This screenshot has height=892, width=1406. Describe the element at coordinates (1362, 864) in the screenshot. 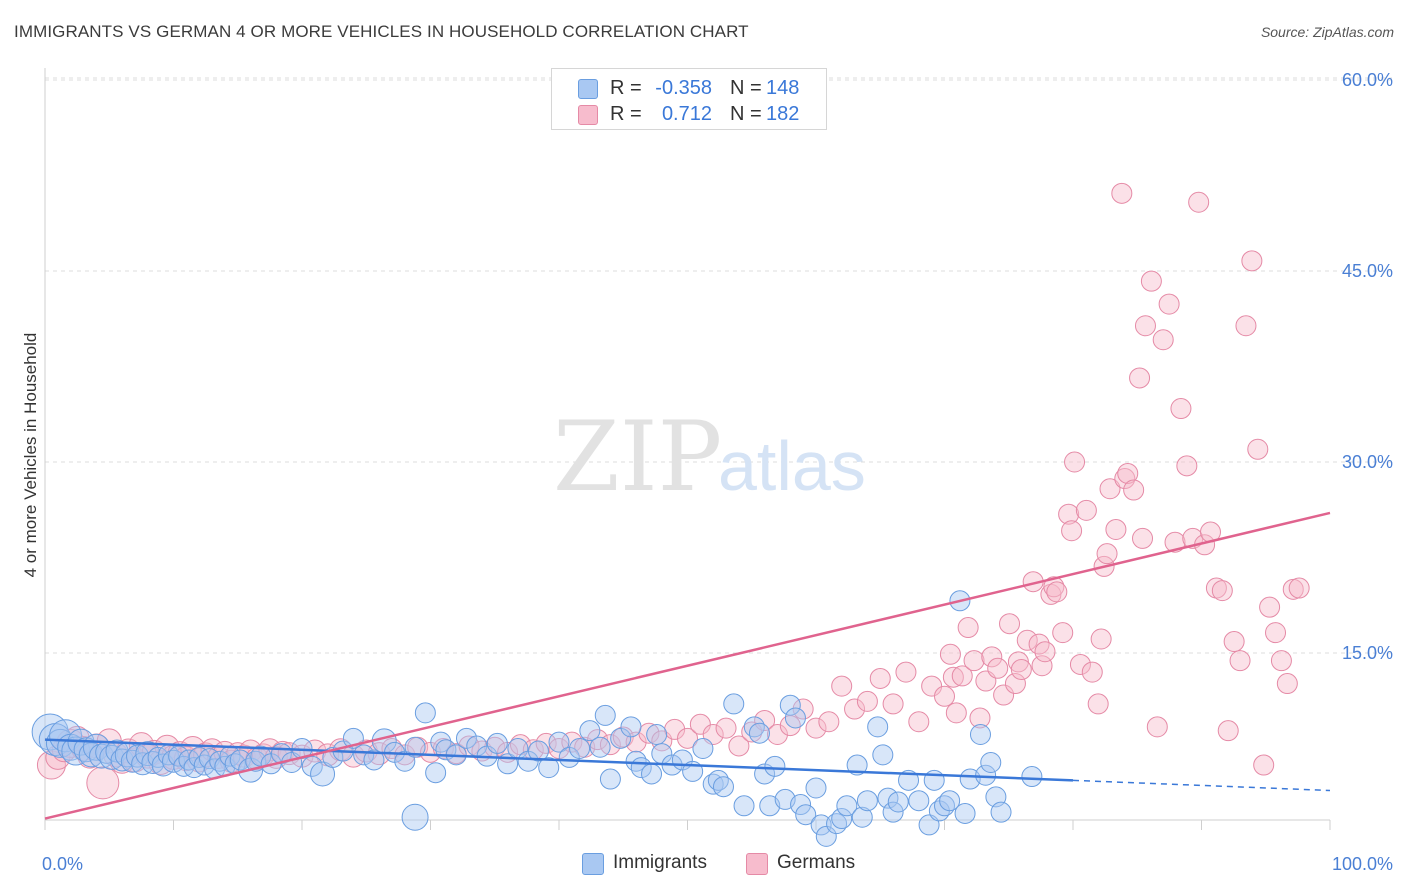

I see `x-tick-label: 100.0%` at that location.